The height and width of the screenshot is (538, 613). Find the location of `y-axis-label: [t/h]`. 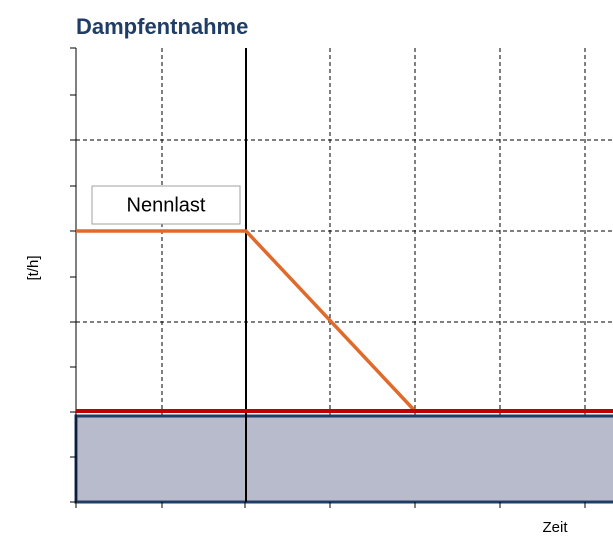

y-axis-label: [t/h] is located at coordinates (33, 267).